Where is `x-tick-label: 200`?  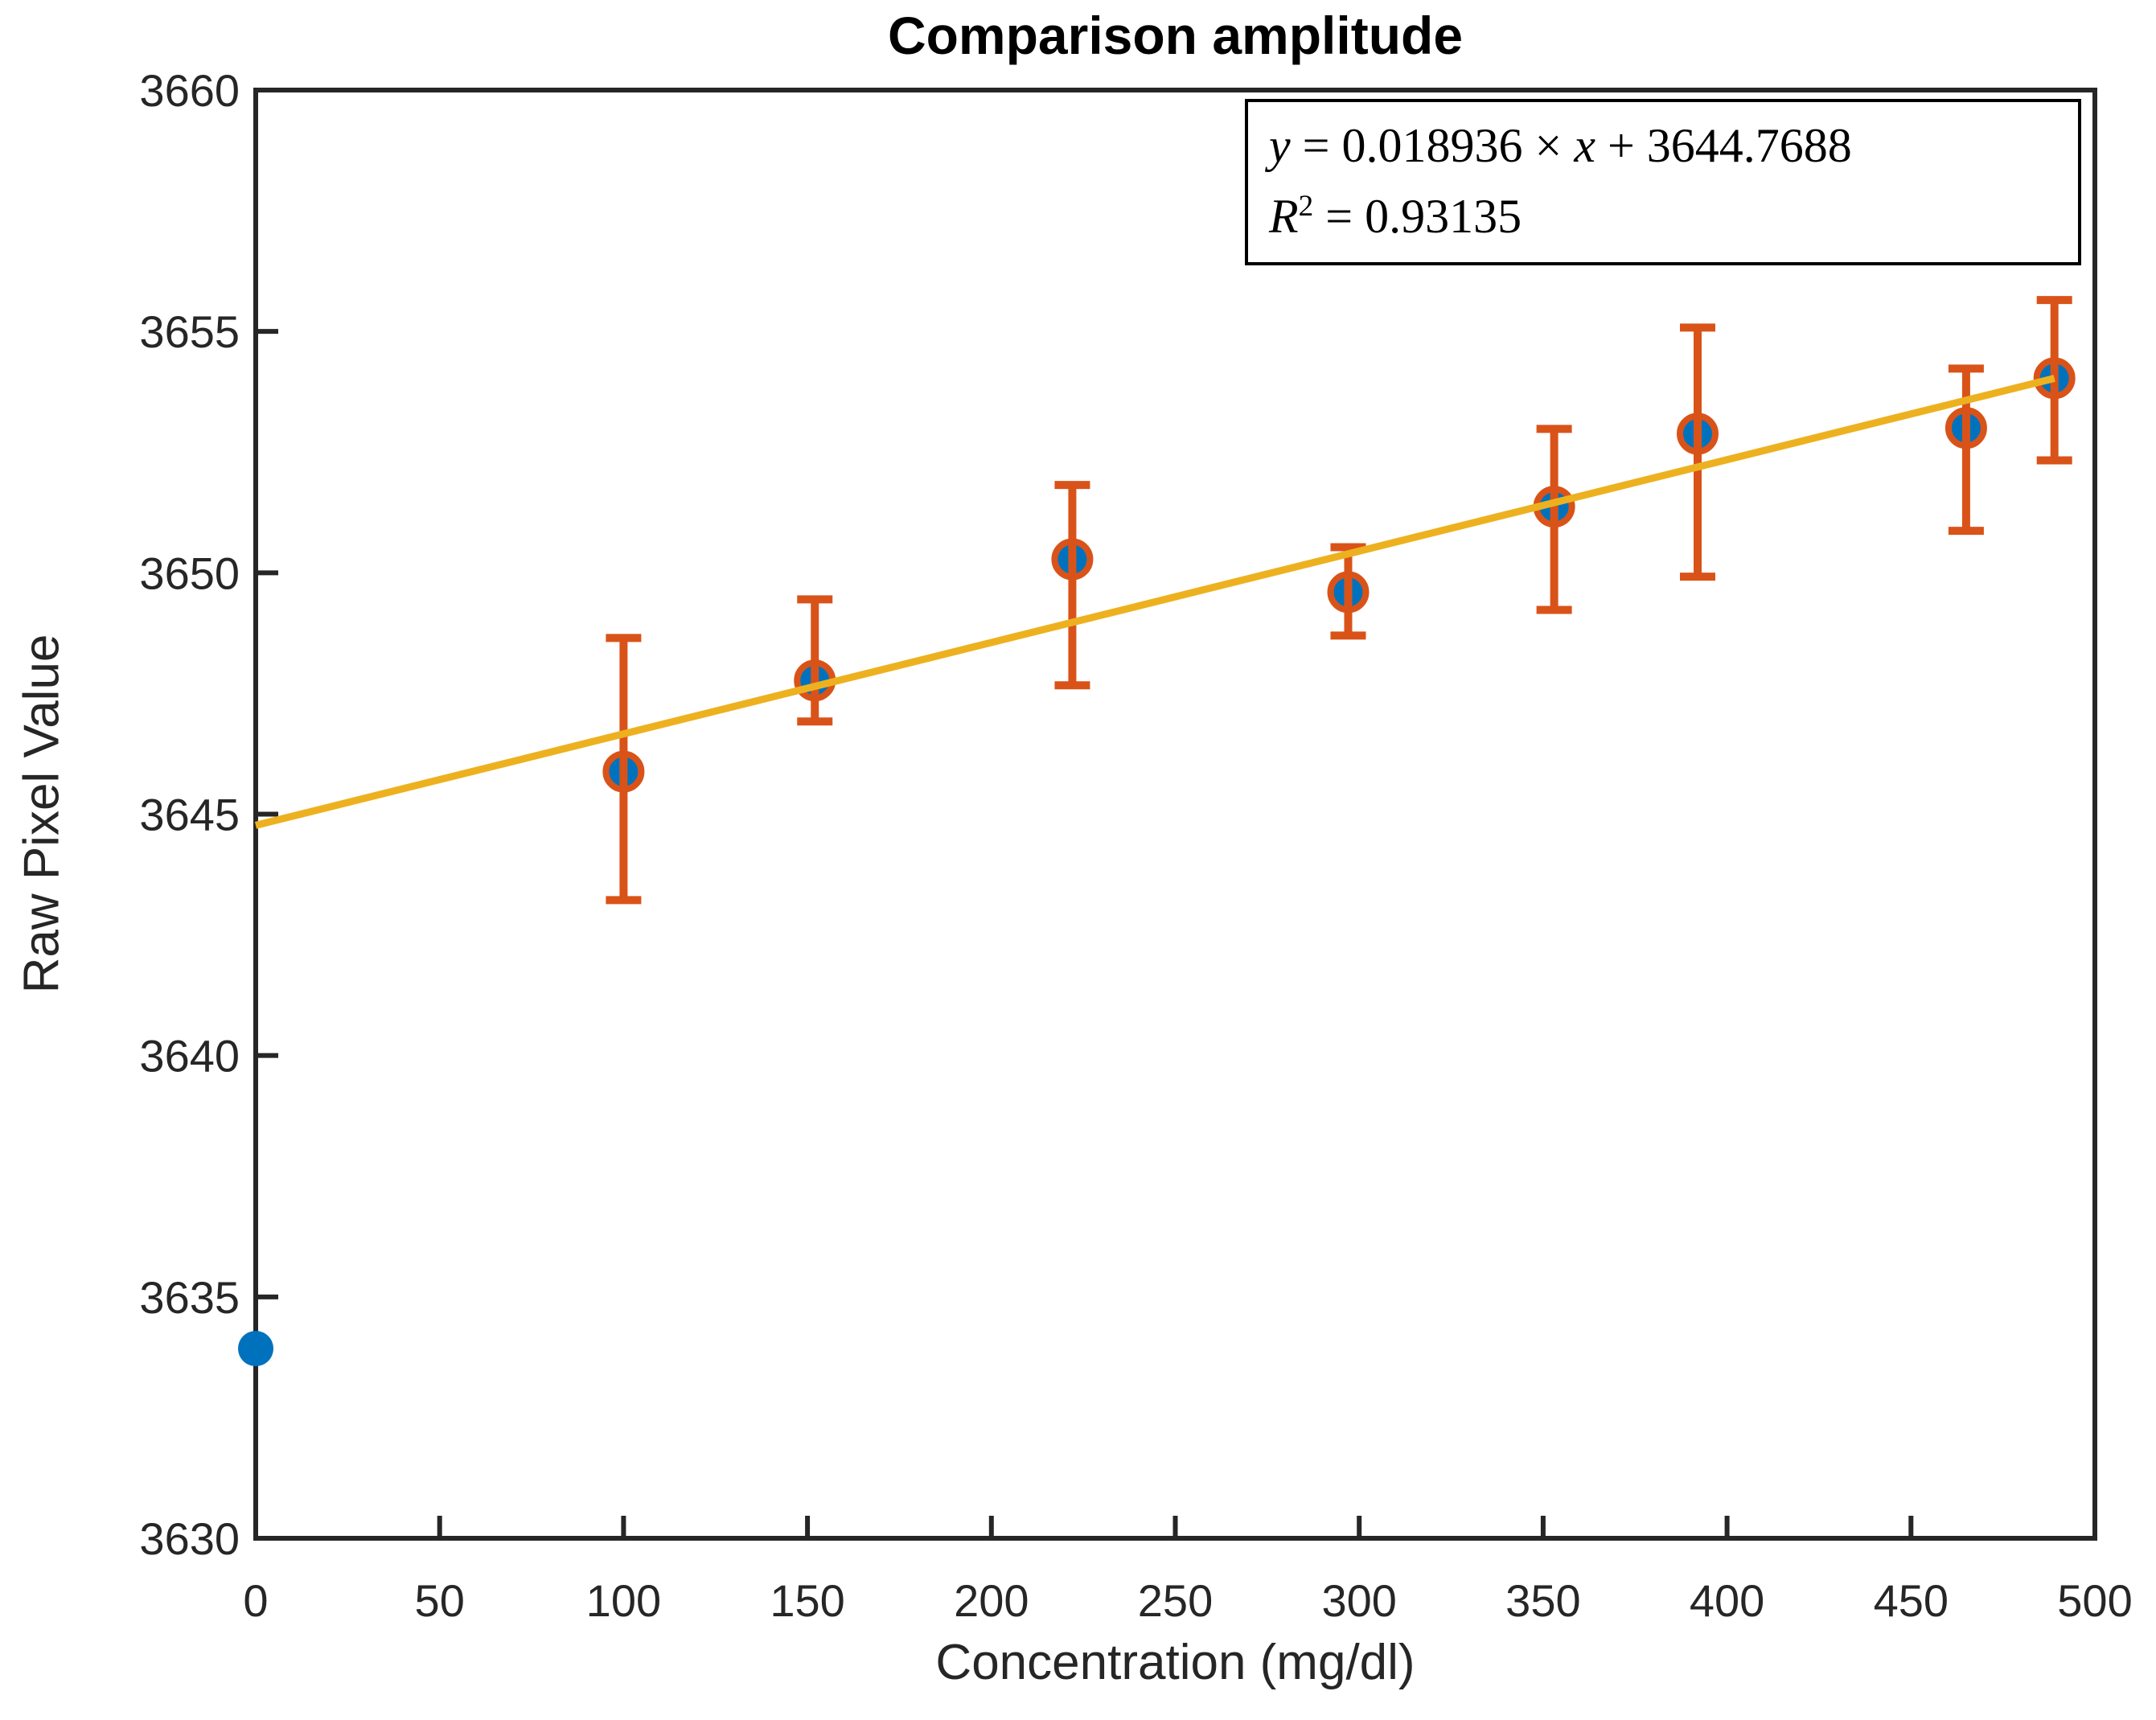 x-tick-label: 200 is located at coordinates (991, 1601).